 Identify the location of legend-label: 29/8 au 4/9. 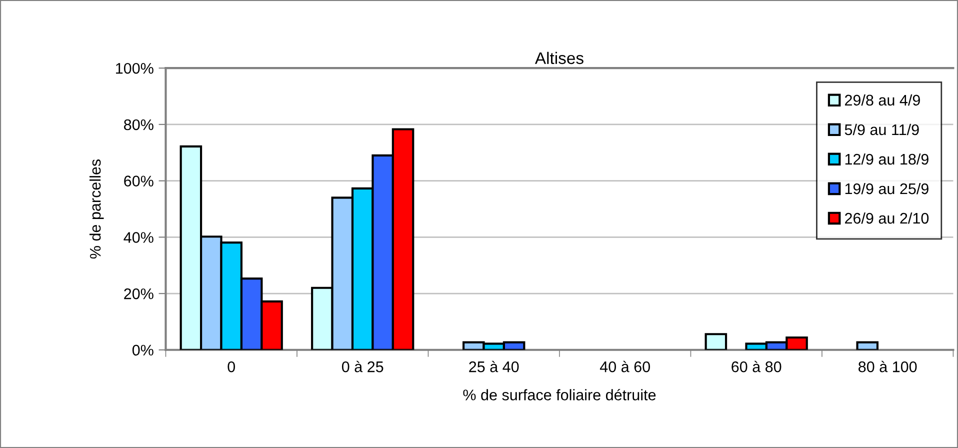
(882, 100).